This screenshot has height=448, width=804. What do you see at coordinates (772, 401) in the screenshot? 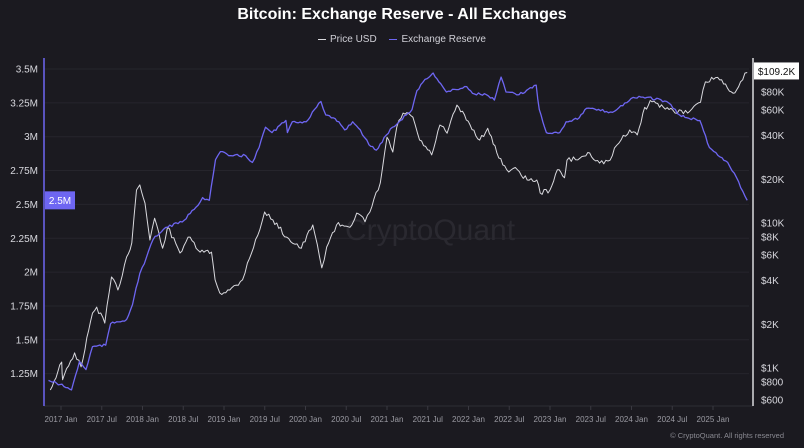
I see `right-tick-label: $600` at bounding box center [772, 401].